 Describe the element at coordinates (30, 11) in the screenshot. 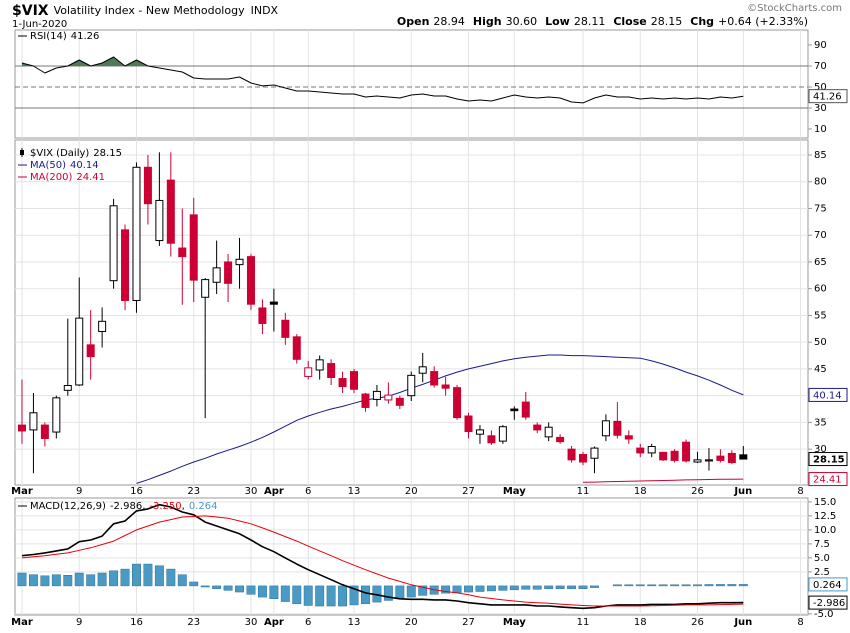

I see `symbol: $VIX` at that location.